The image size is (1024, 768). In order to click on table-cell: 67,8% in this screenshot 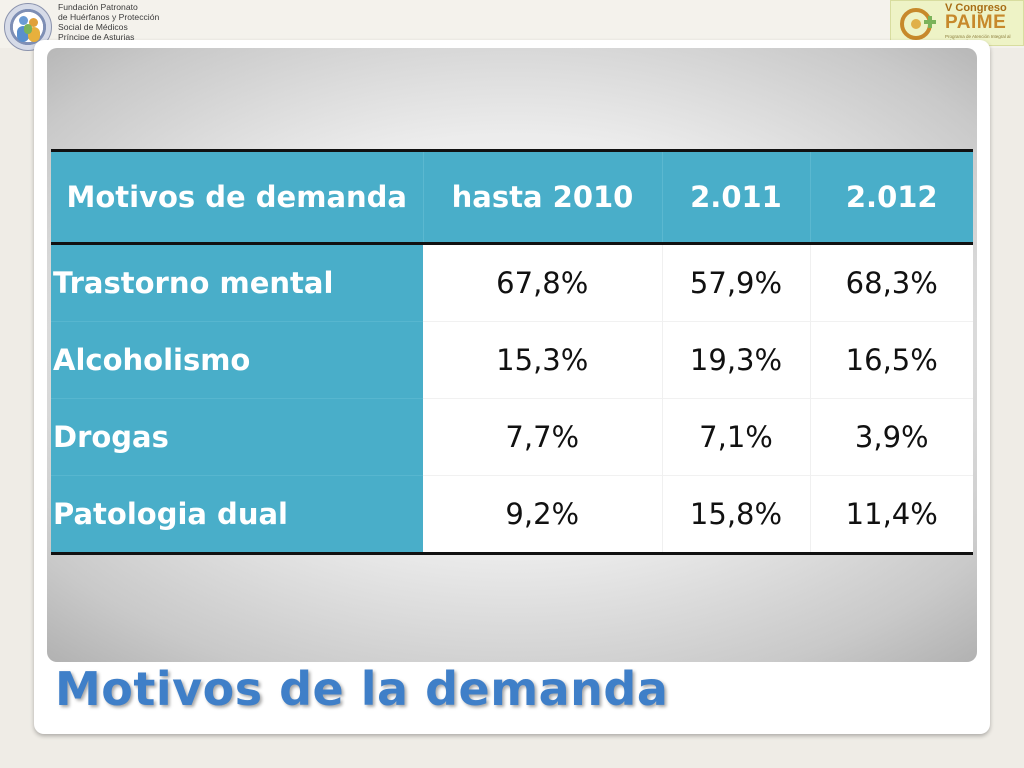, I will do `click(542, 282)`.